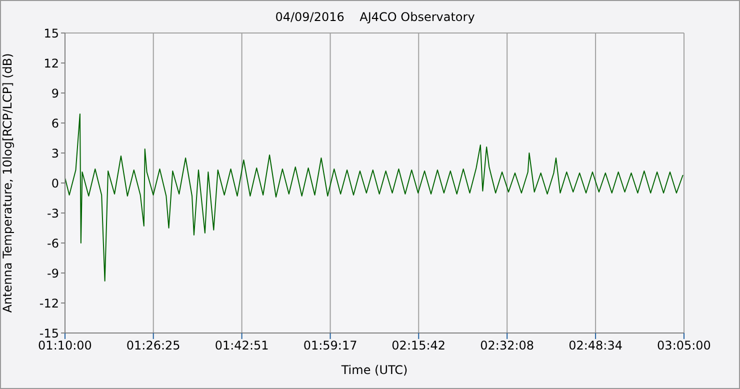 Image resolution: width=740 pixels, height=389 pixels. What do you see at coordinates (330, 345) in the screenshot?
I see `x-tick-label: 01:59:17` at bounding box center [330, 345].